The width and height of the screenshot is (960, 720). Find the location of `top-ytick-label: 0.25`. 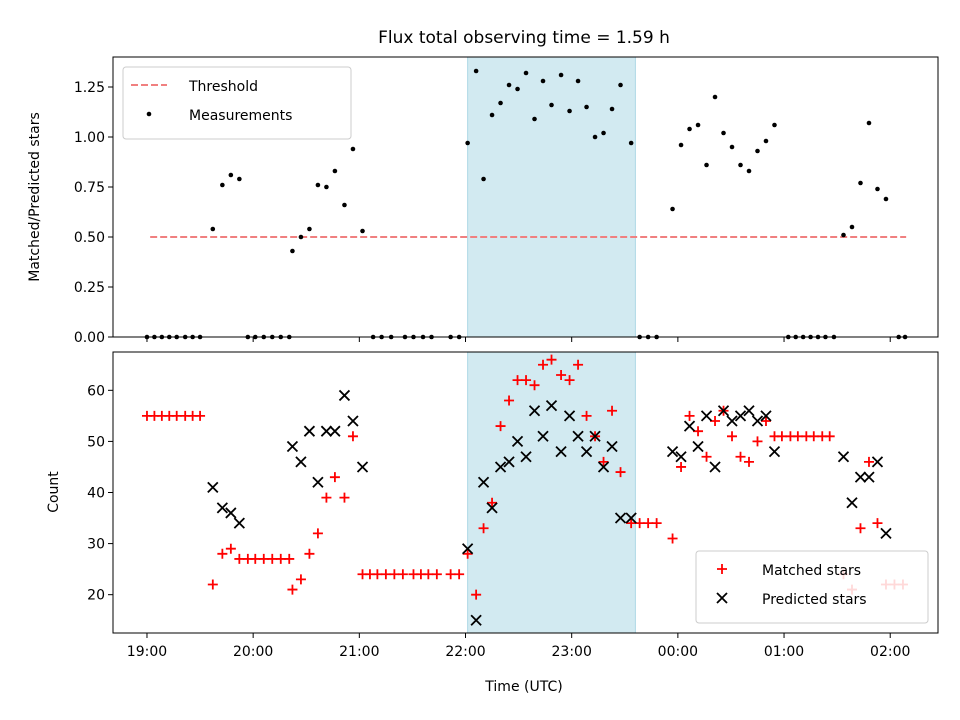

top-ytick-label: 0.25 is located at coordinates (89, 288).